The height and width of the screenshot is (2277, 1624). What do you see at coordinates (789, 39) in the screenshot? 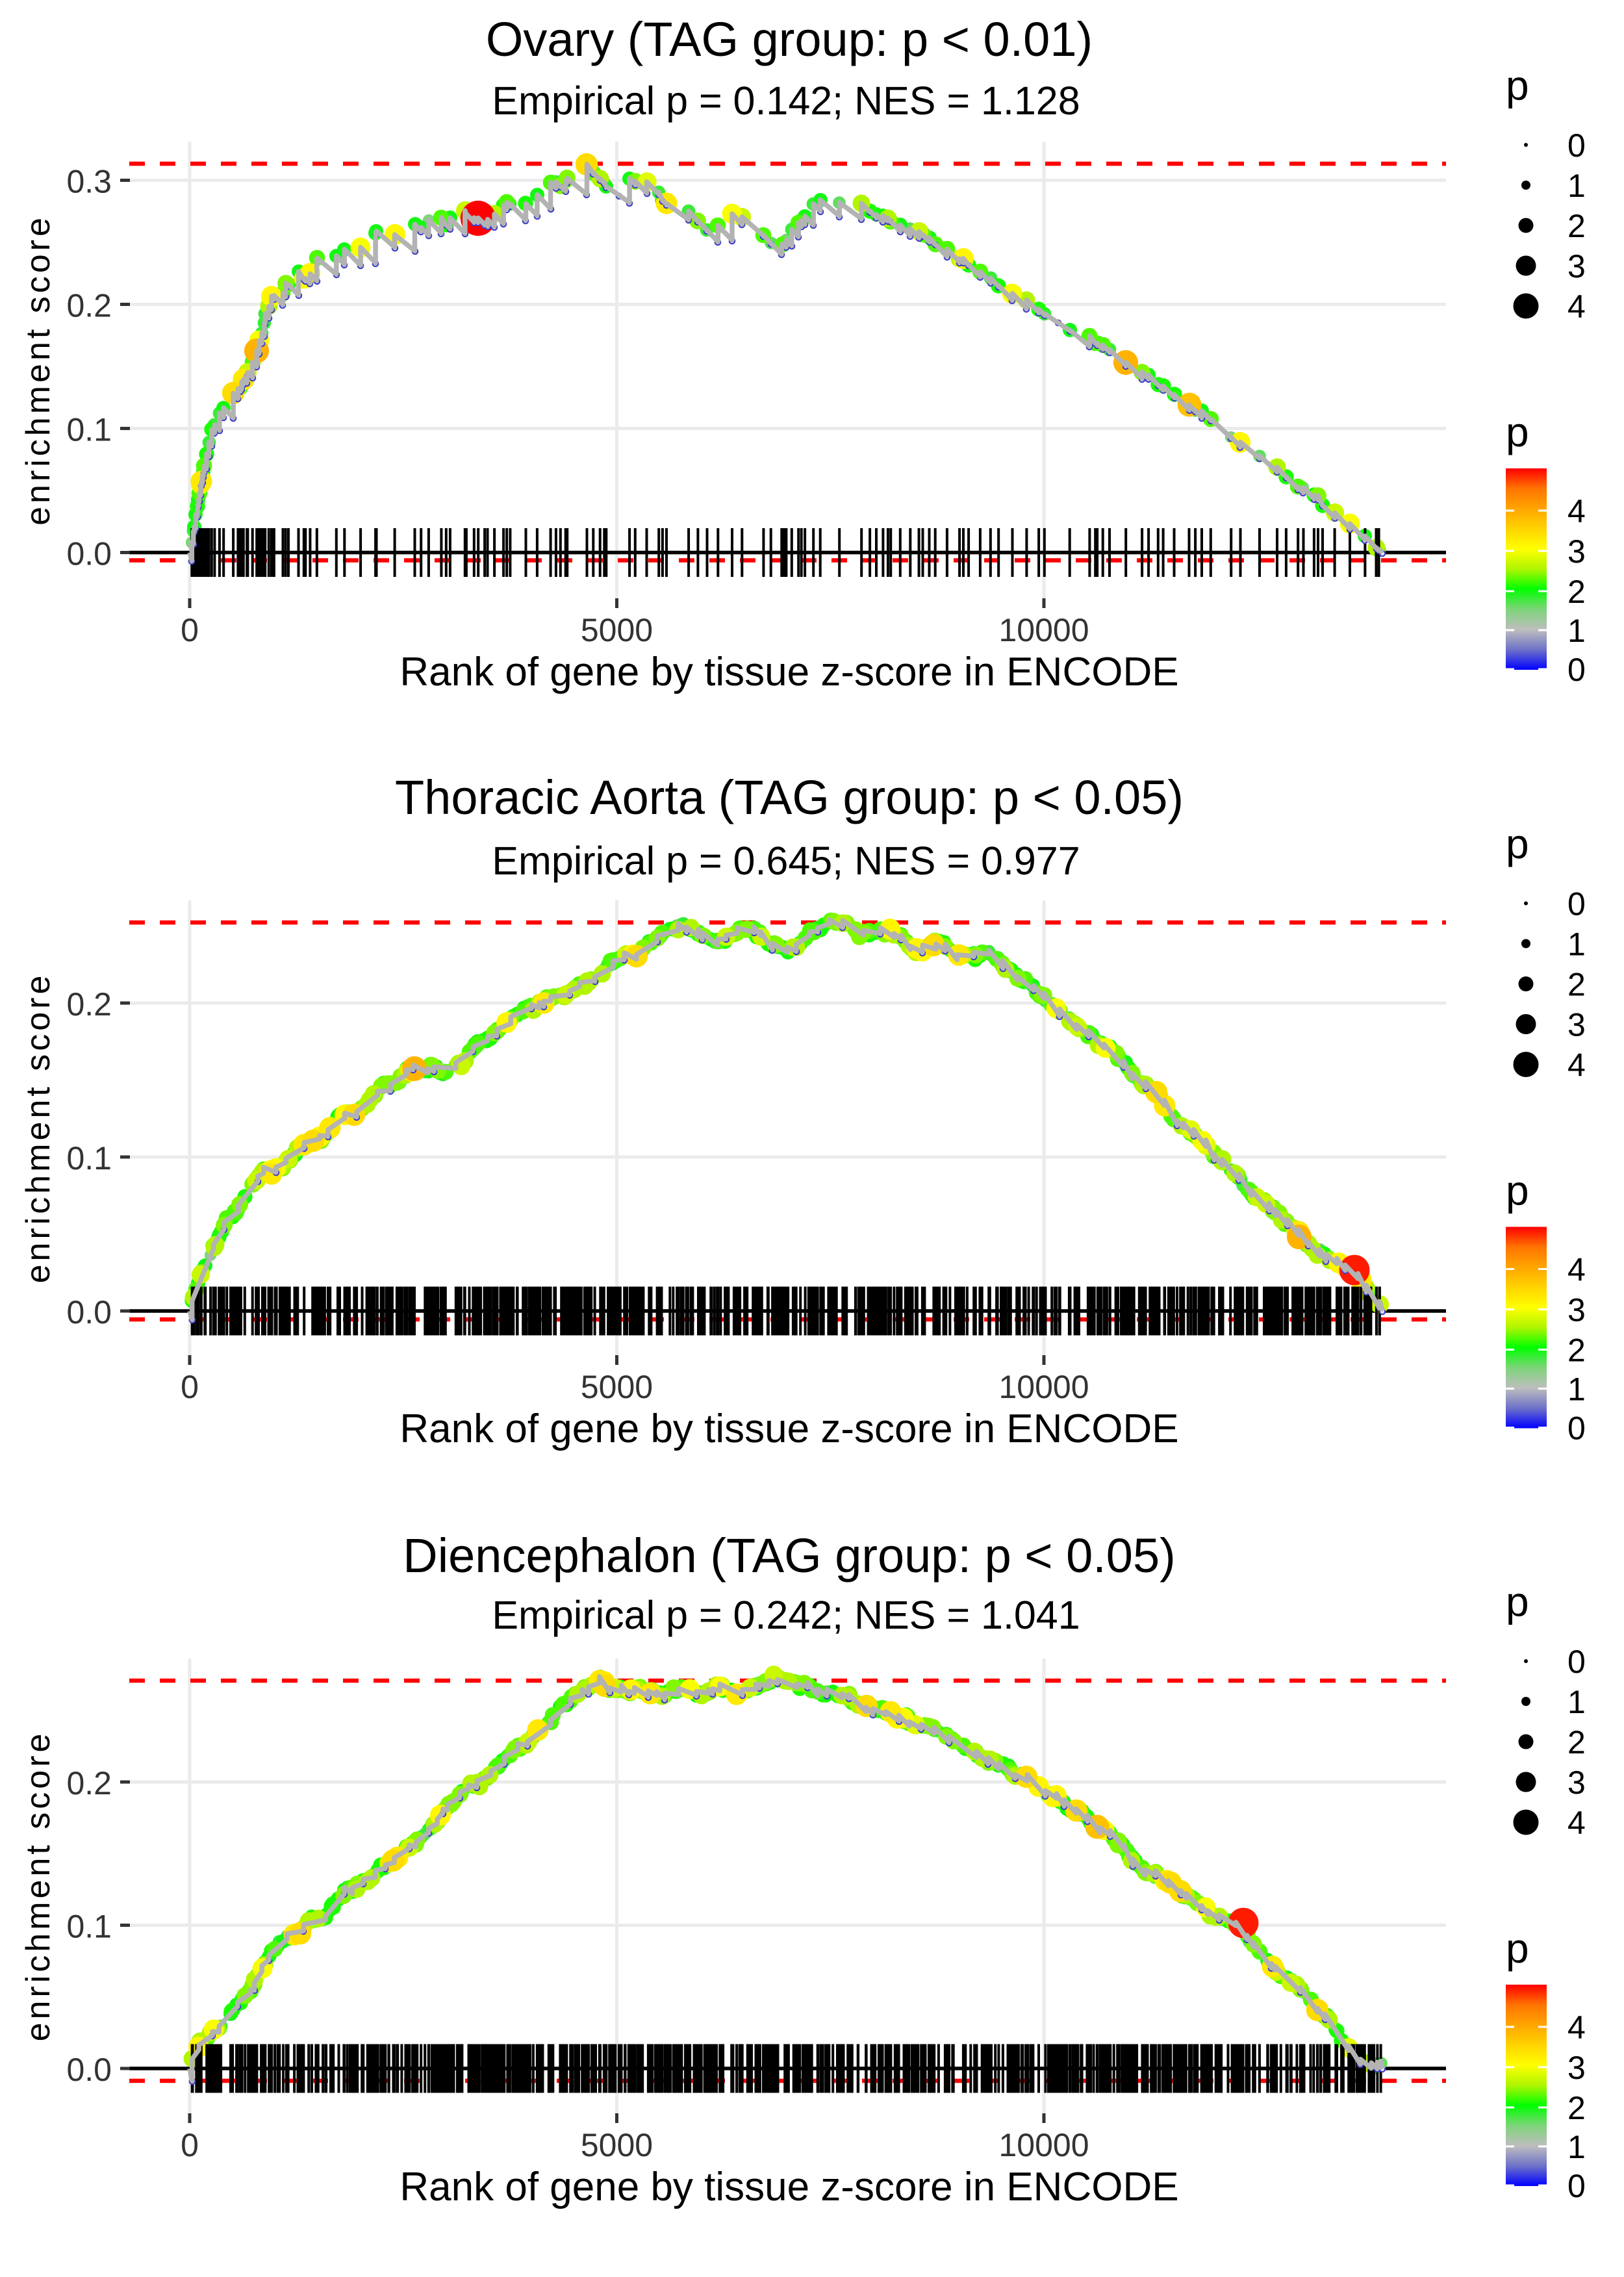
I see `svg-text: Ovary (TAG group: p < 0.01)` at bounding box center [789, 39].